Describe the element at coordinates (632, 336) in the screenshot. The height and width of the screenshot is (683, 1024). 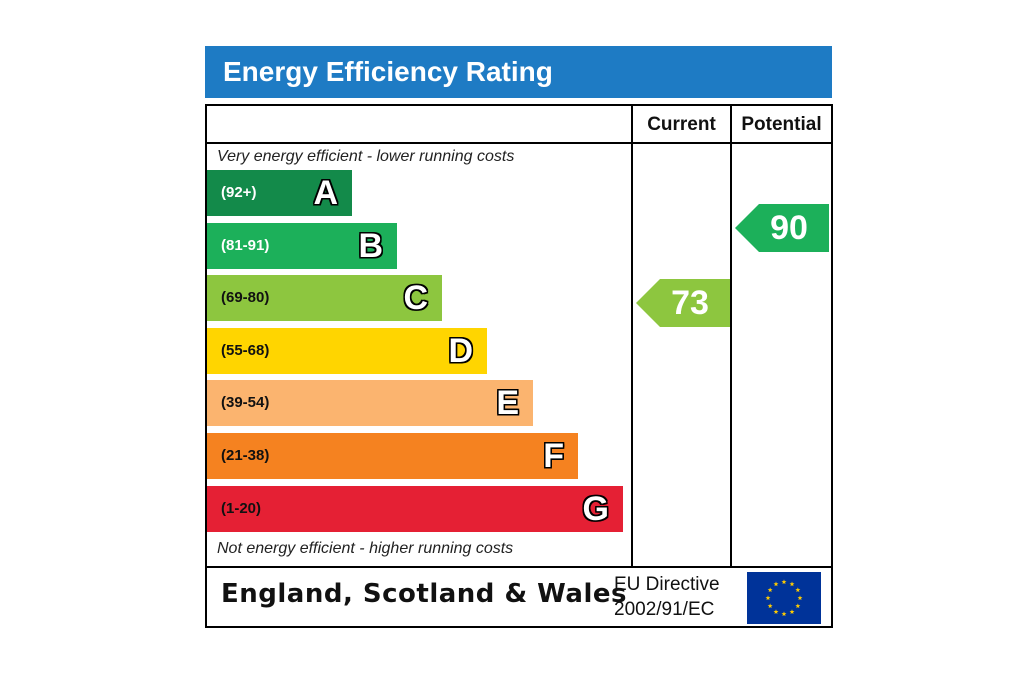
I see `column-divider-current` at that location.